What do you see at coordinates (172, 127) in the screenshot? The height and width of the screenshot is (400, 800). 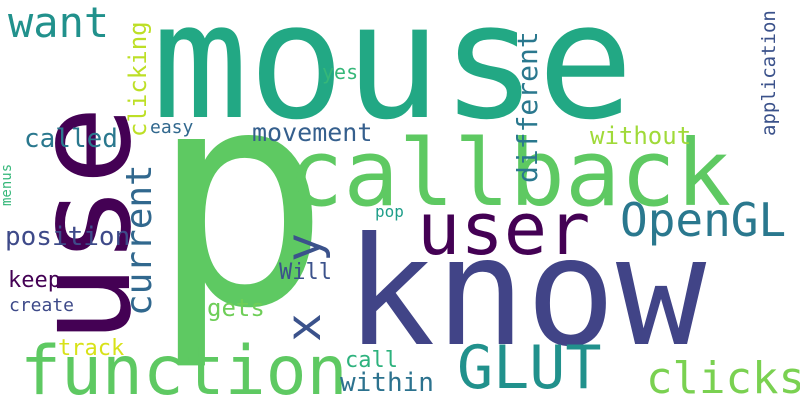 I see `word-easy: easy` at bounding box center [172, 127].